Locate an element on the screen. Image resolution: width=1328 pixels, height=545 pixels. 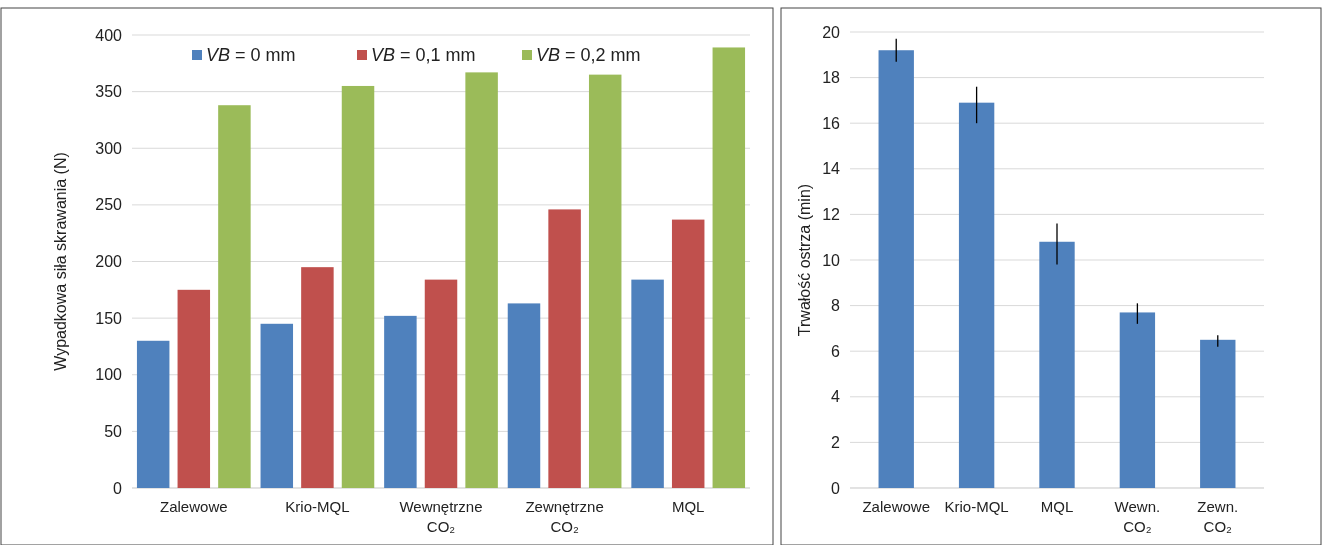
y-axis-title: Wypadkowa siła skrawania (N) is located at coordinates (60, 261).